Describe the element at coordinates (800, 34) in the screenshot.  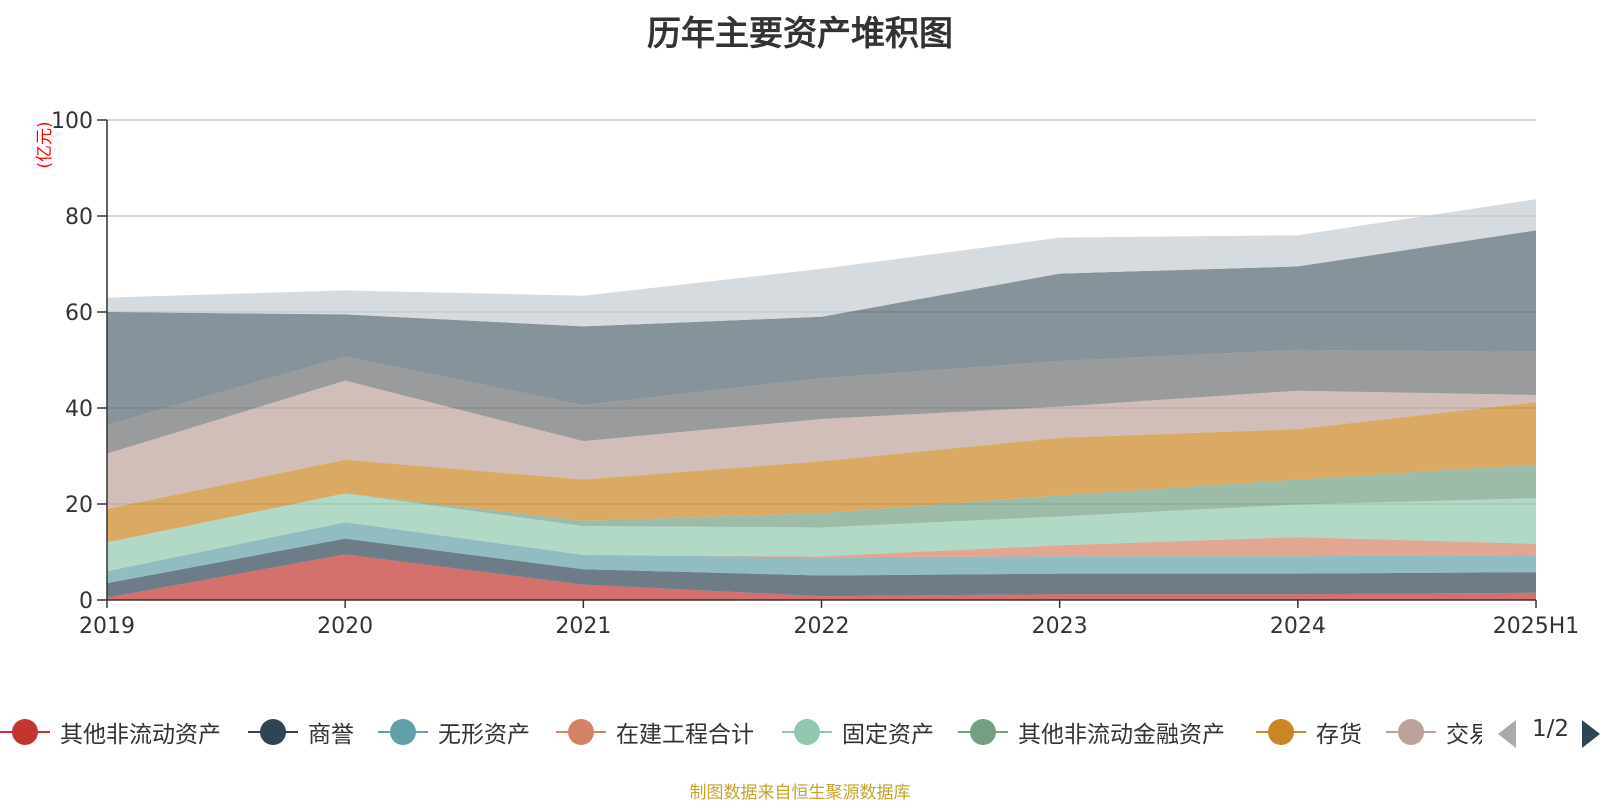
I see `chart-title: 历年主要资产堆积图` at that location.